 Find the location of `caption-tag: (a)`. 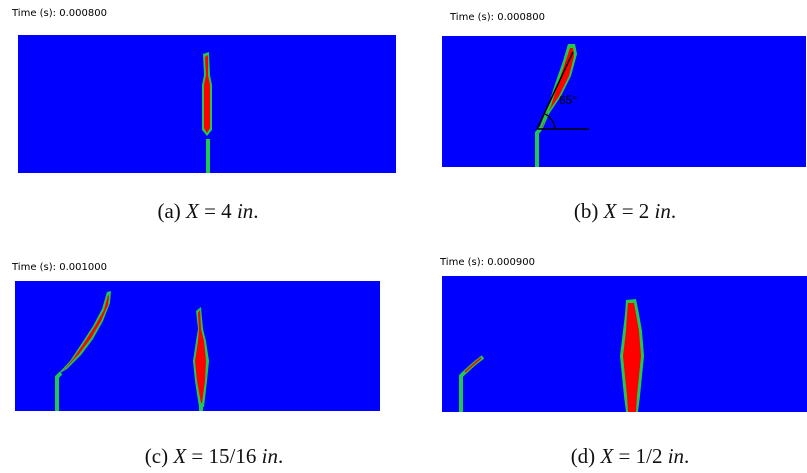

caption-tag: (a) is located at coordinates (169, 211).